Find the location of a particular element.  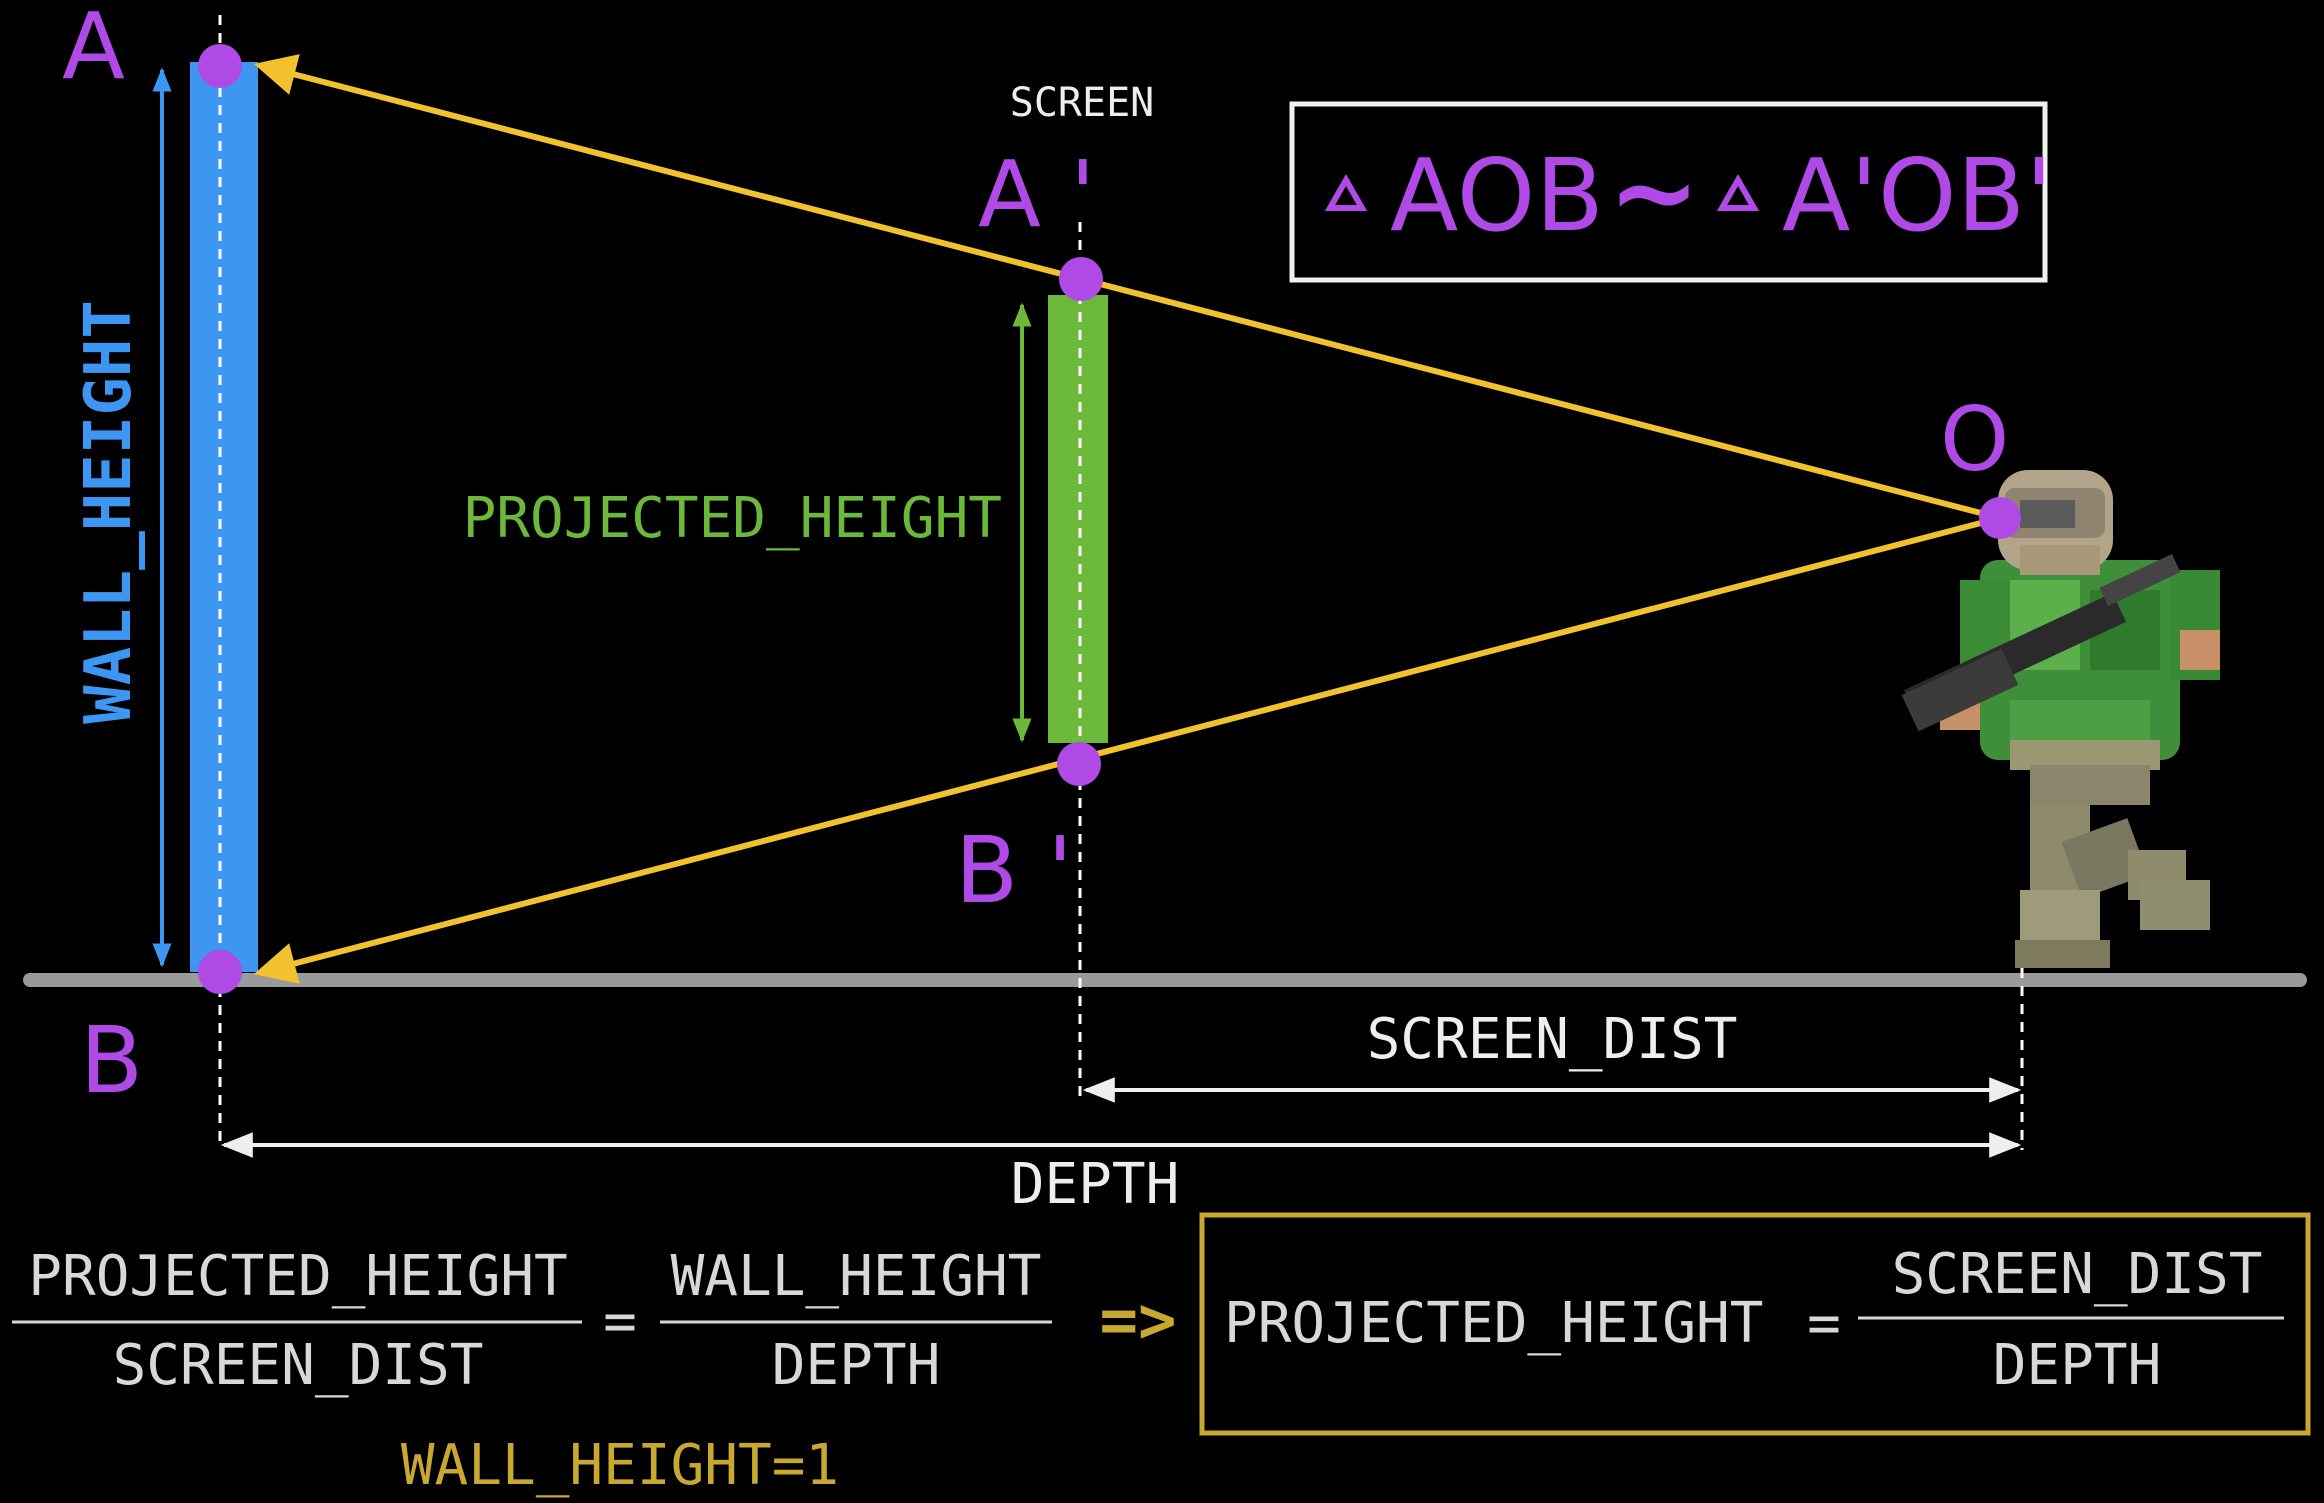

screen-dist-label: SCREEN_DIST is located at coordinates (1552, 1039).